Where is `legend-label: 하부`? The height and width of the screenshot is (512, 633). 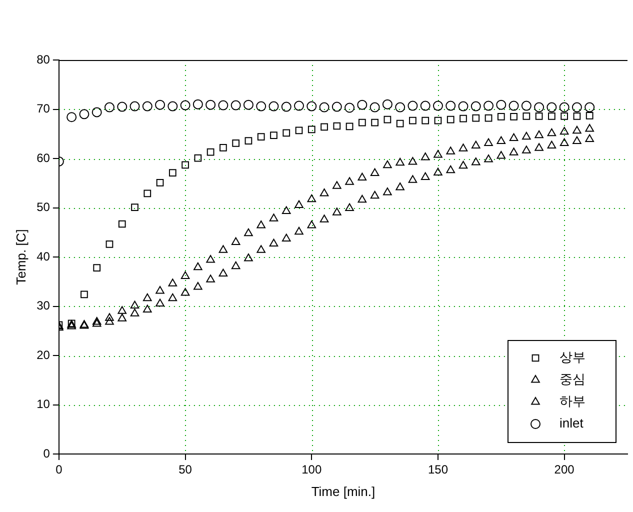
legend-label: 하부 is located at coordinates (573, 401).